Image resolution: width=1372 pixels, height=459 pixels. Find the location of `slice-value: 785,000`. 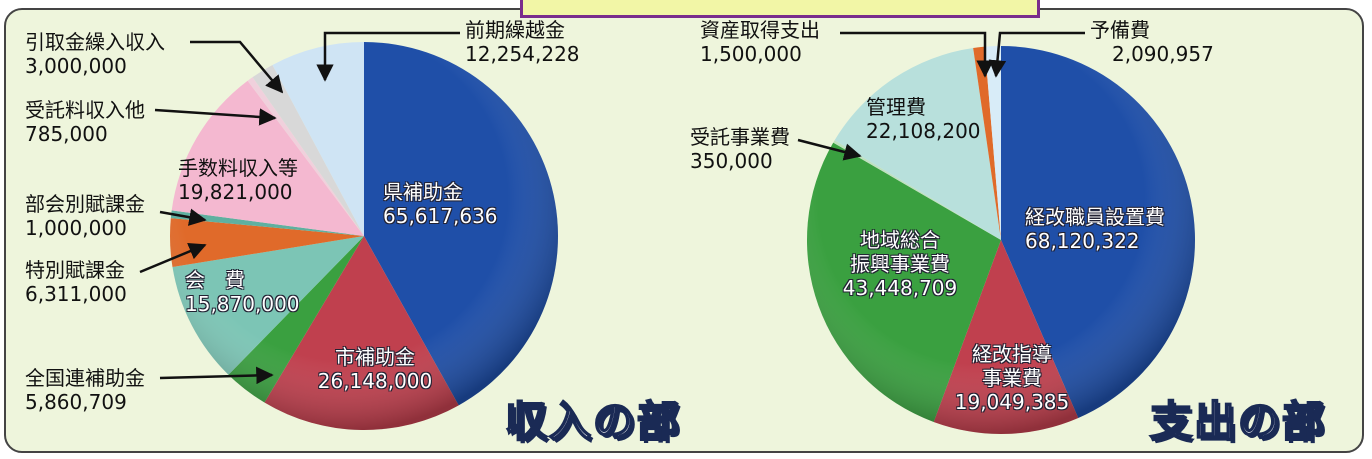

slice-value: 785,000 is located at coordinates (66, 134).